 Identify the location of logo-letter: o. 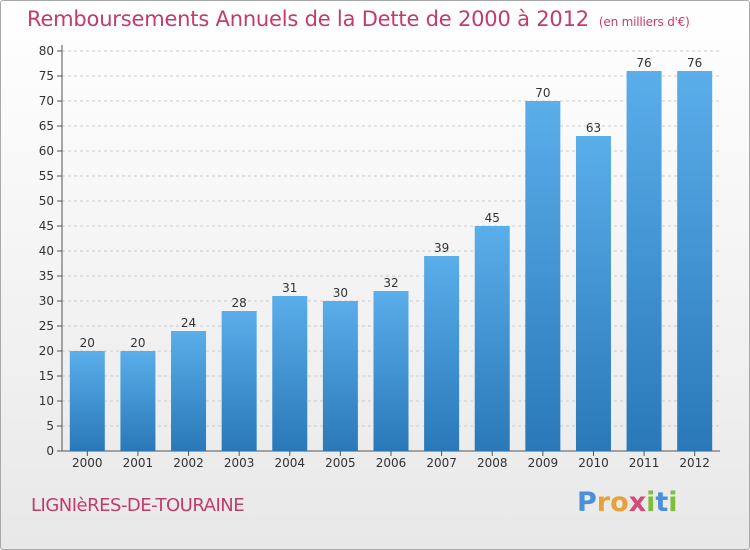
(619, 502).